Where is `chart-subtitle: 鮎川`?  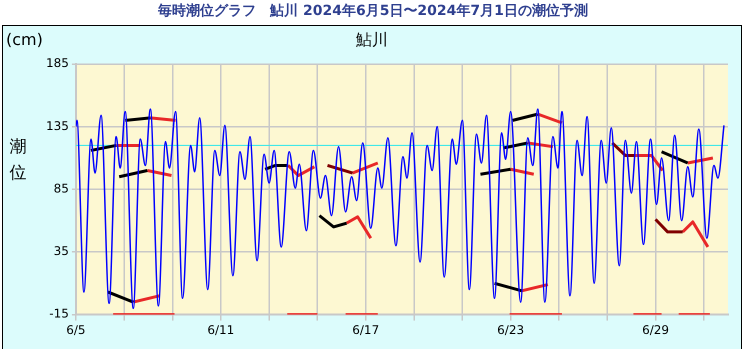 chart-subtitle: 鮎川 is located at coordinates (372, 39).